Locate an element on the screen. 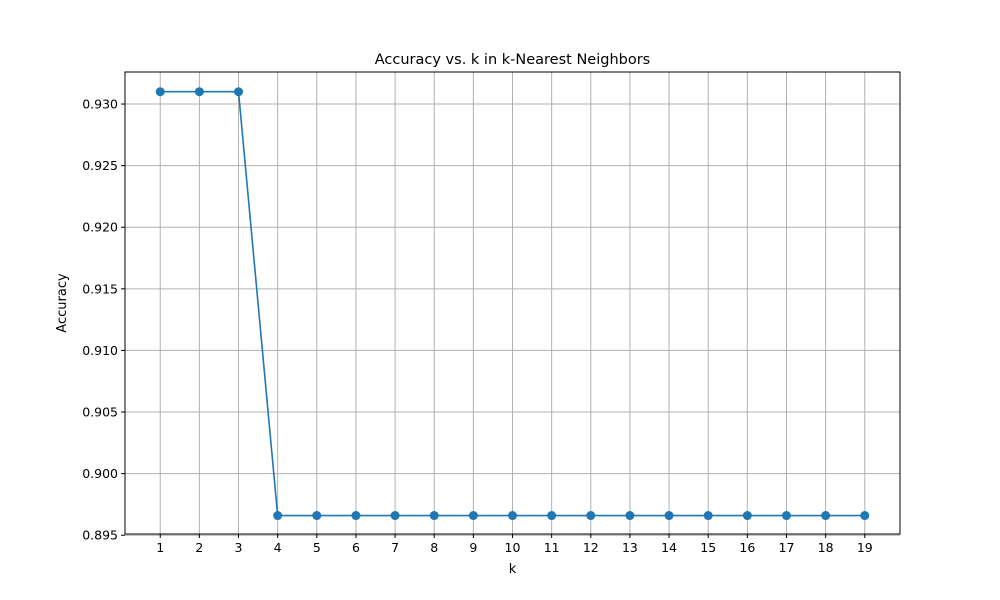 This screenshot has height=600, width=1000. x-tick-label: 14 is located at coordinates (669, 547).